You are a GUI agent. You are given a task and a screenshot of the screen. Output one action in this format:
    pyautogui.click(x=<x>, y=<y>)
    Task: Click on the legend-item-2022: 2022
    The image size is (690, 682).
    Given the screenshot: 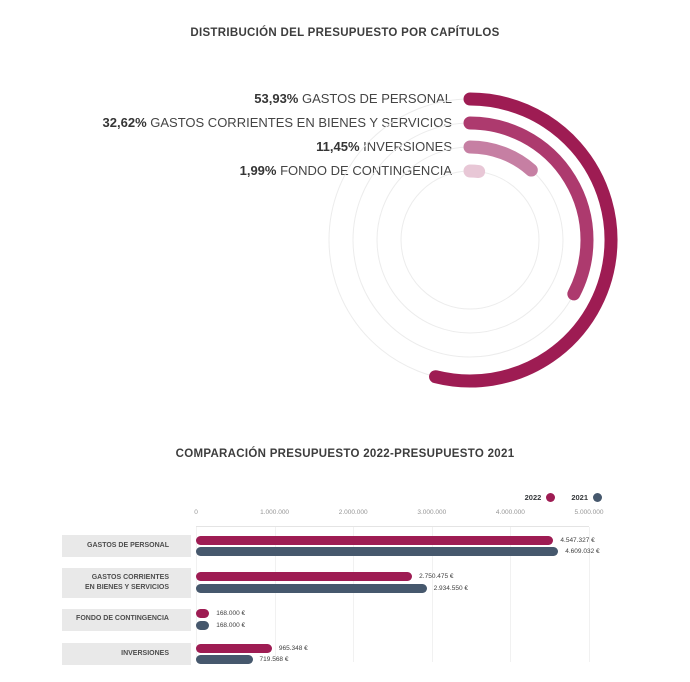 What is the action you would take?
    pyautogui.click(x=540, y=497)
    